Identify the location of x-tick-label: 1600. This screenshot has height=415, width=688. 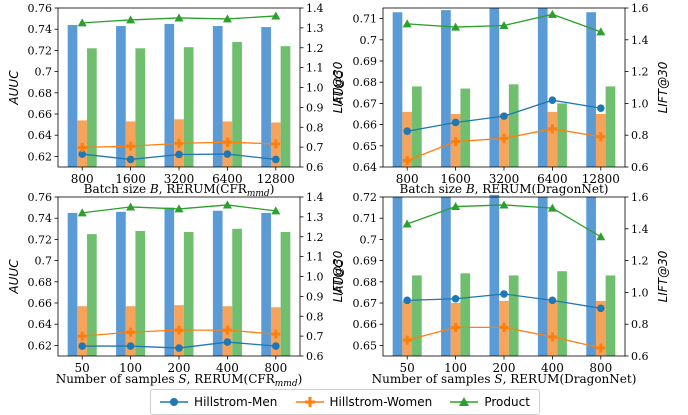
(455, 179).